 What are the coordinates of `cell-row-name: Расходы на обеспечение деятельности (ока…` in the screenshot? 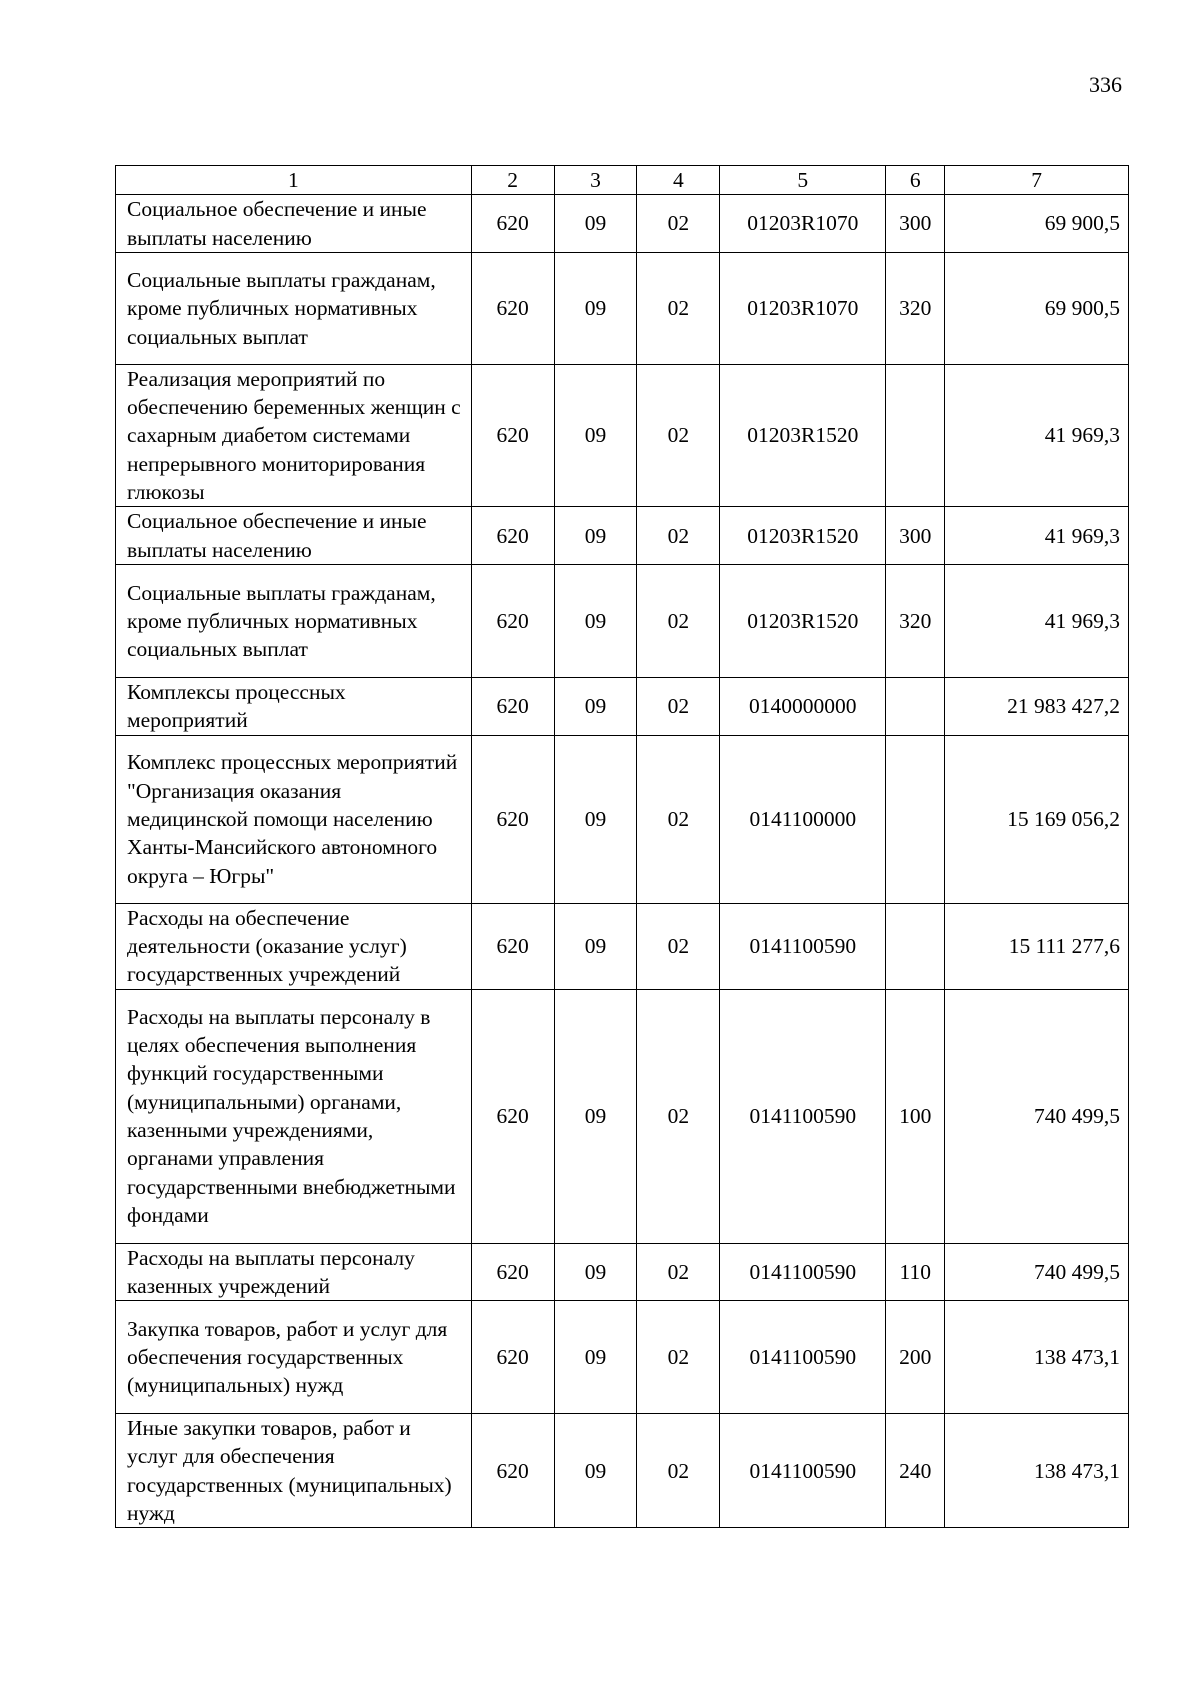 It's located at (293, 946).